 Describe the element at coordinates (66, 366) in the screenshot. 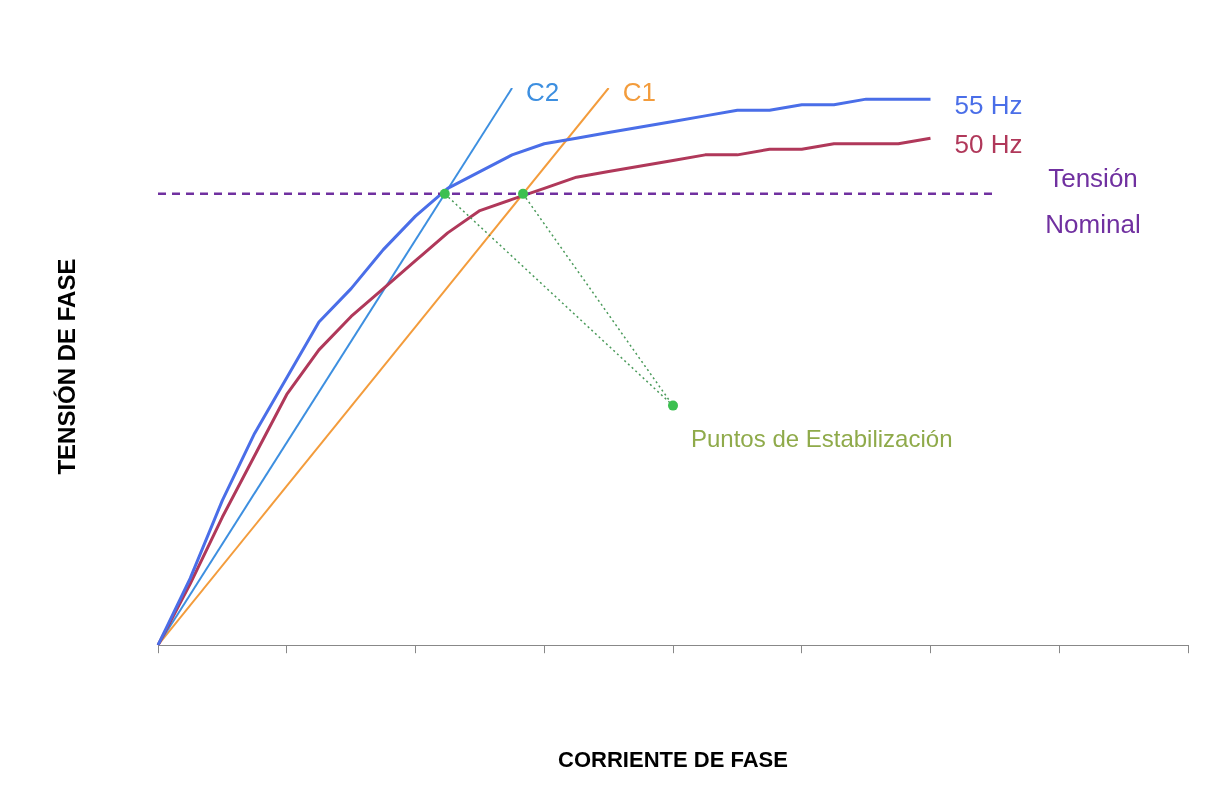

I see `y-axis-title: TENSIÓN DE FASE` at that location.